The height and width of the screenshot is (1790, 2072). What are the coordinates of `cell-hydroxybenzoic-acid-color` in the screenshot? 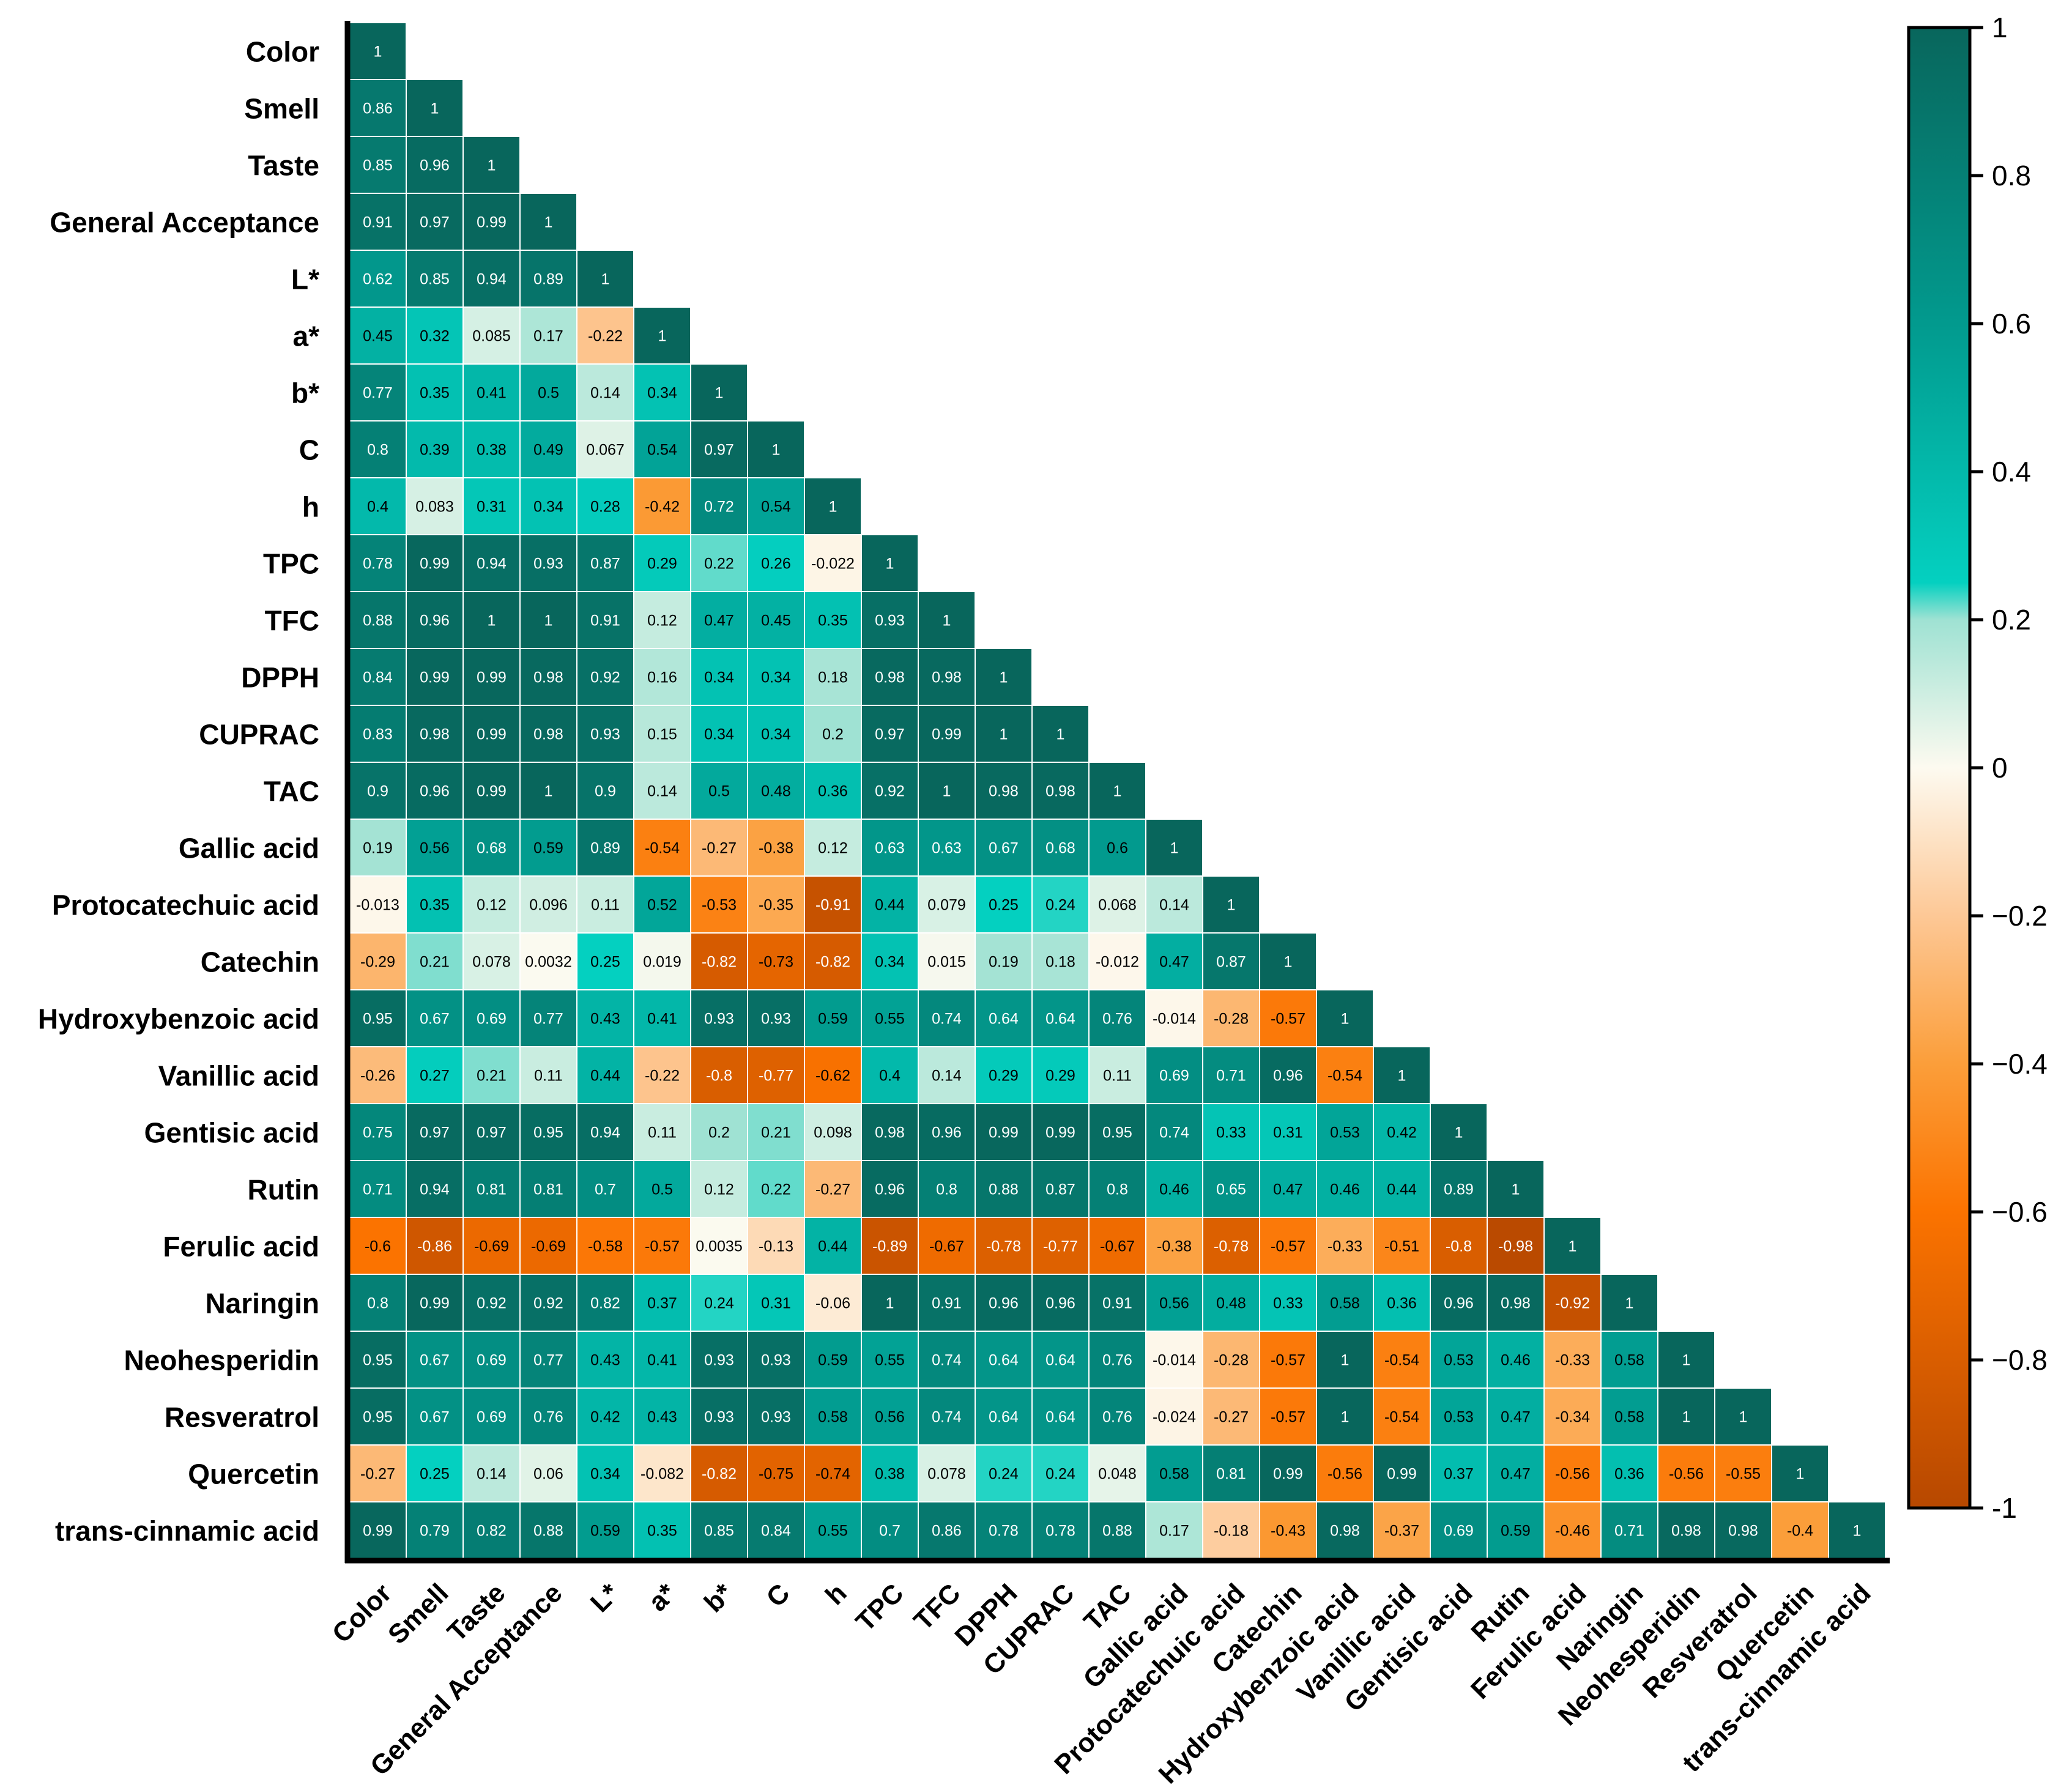 It's located at (378, 1018).